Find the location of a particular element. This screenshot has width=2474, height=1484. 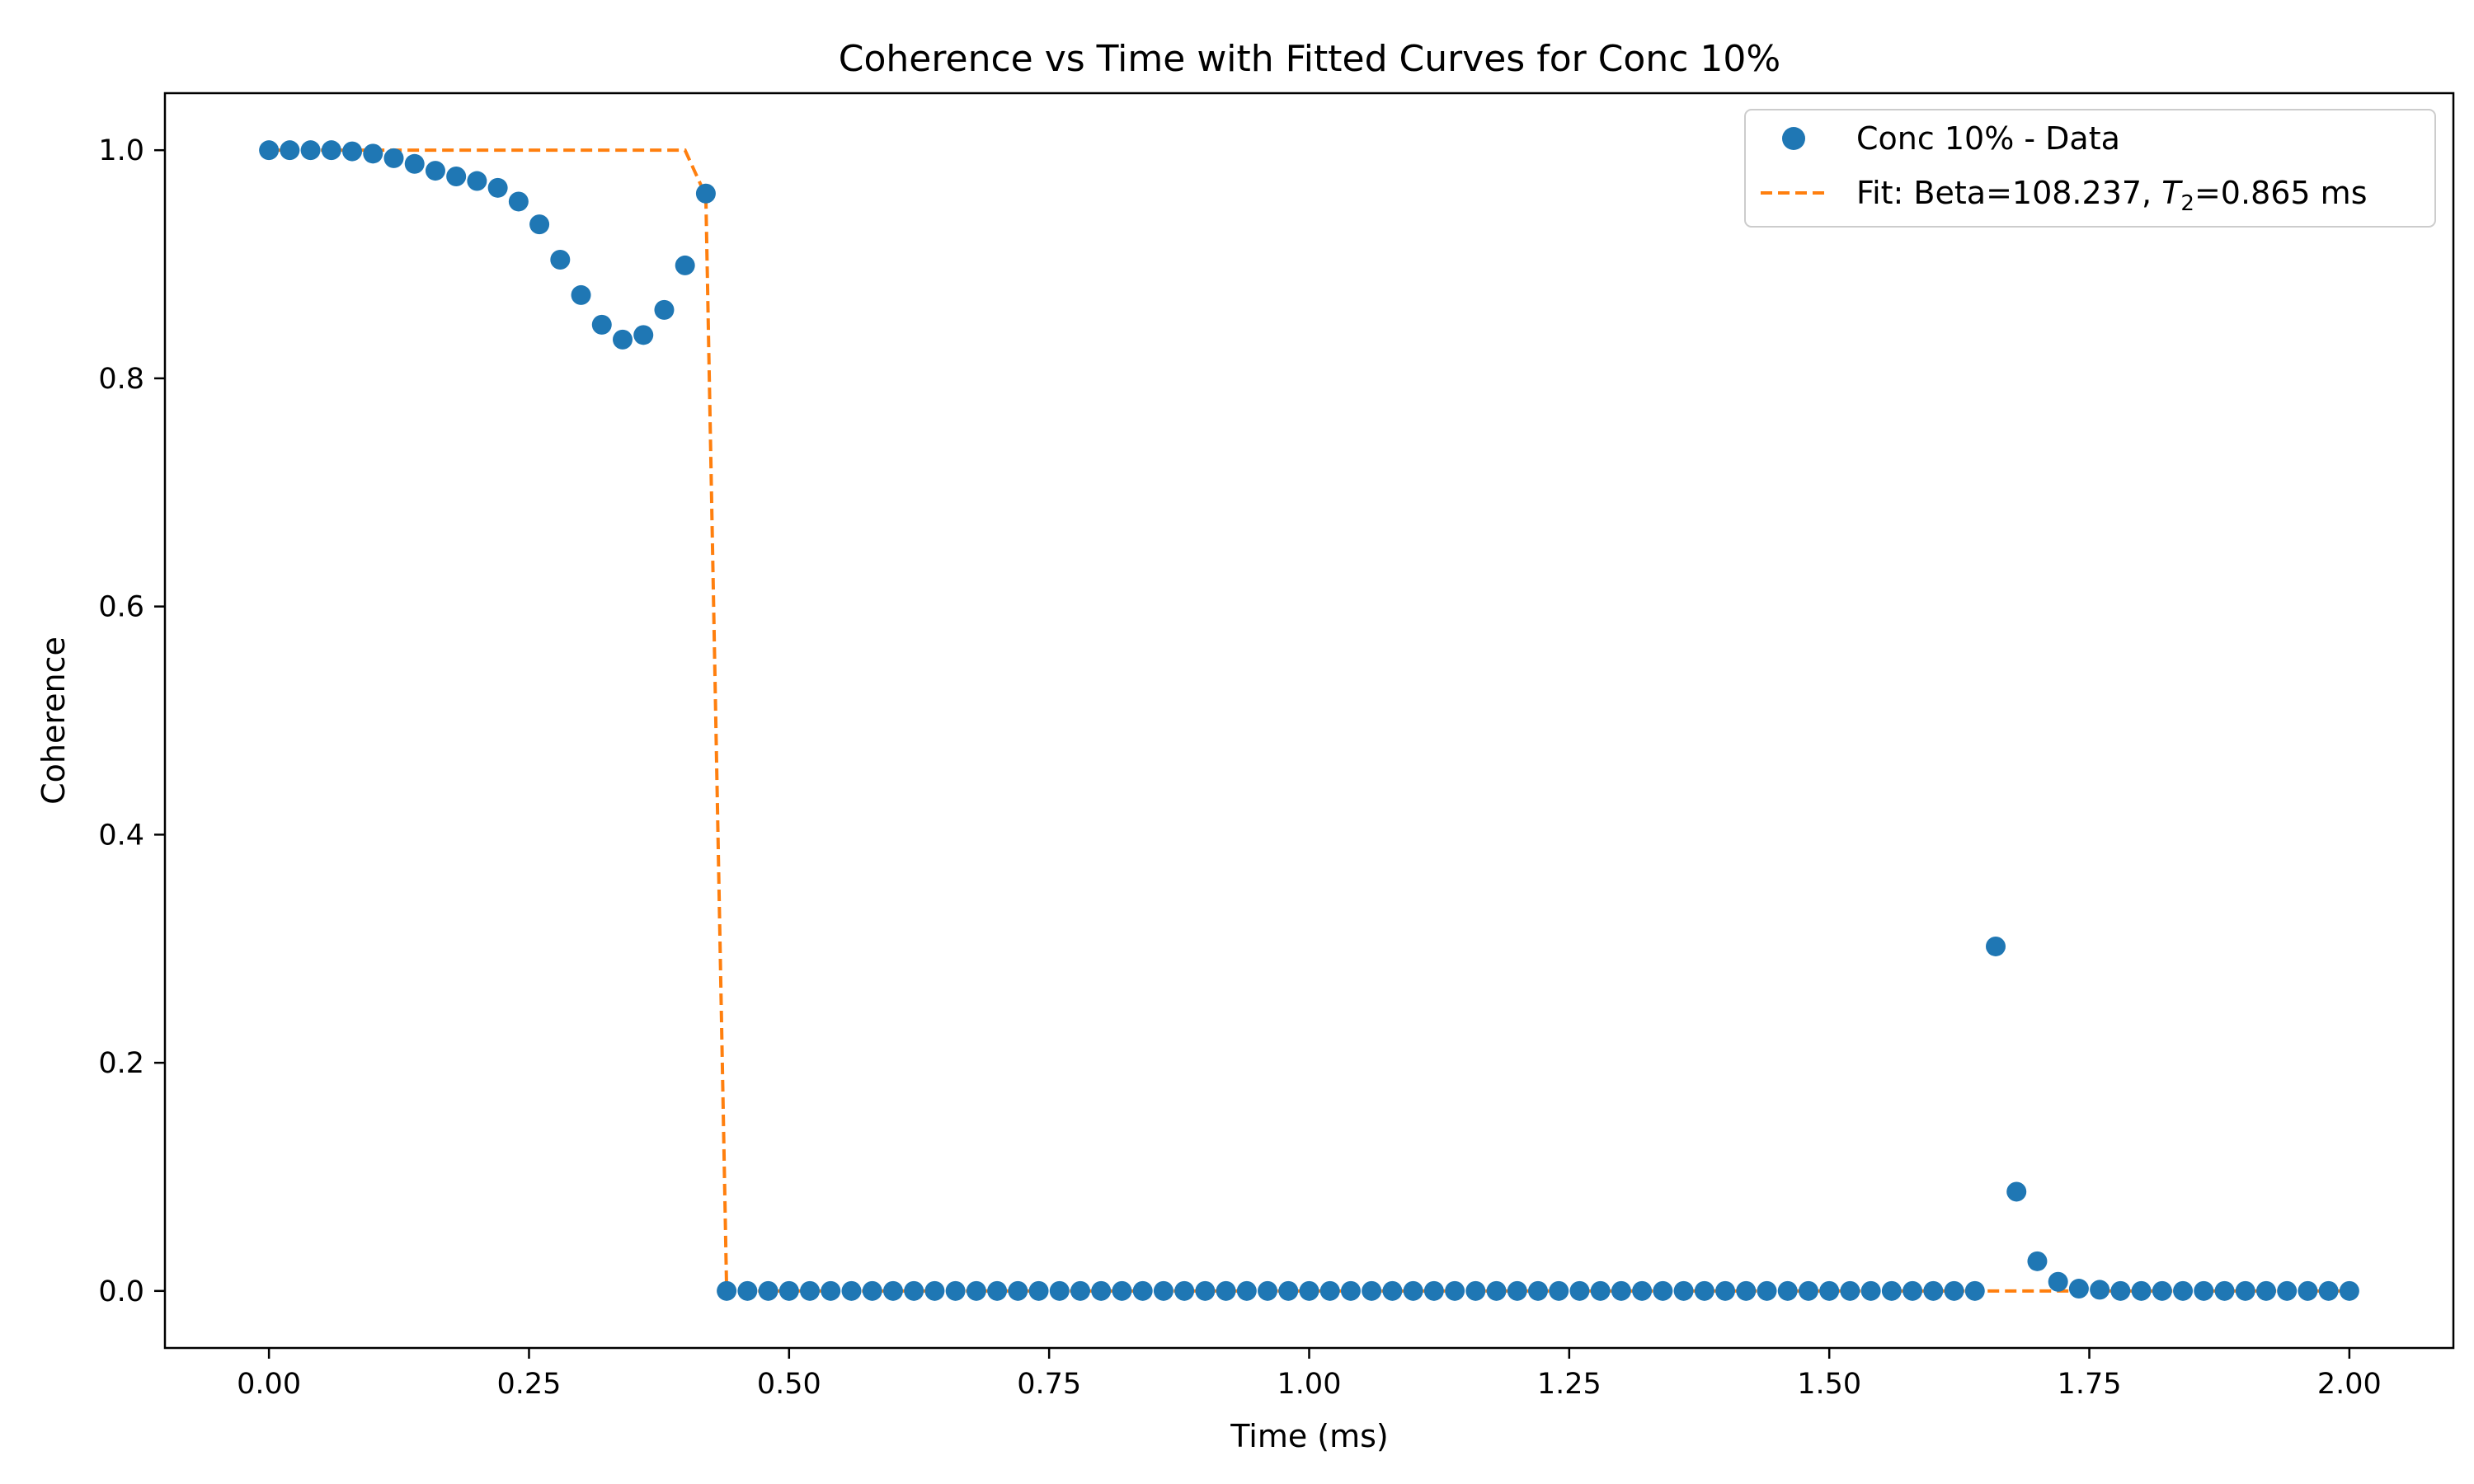

x-tick-label: 0.75 is located at coordinates (1049, 1384).